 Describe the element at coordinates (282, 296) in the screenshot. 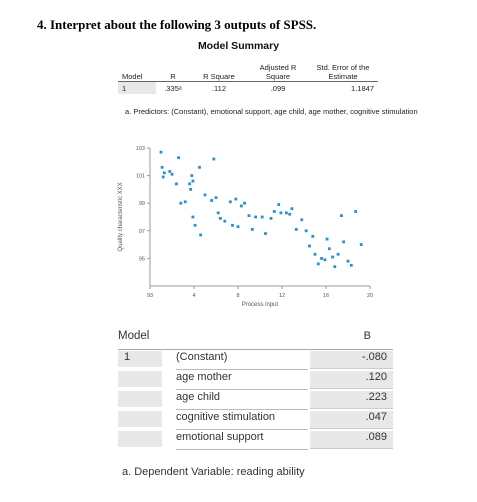

I see `x-tick-label: 12` at that location.